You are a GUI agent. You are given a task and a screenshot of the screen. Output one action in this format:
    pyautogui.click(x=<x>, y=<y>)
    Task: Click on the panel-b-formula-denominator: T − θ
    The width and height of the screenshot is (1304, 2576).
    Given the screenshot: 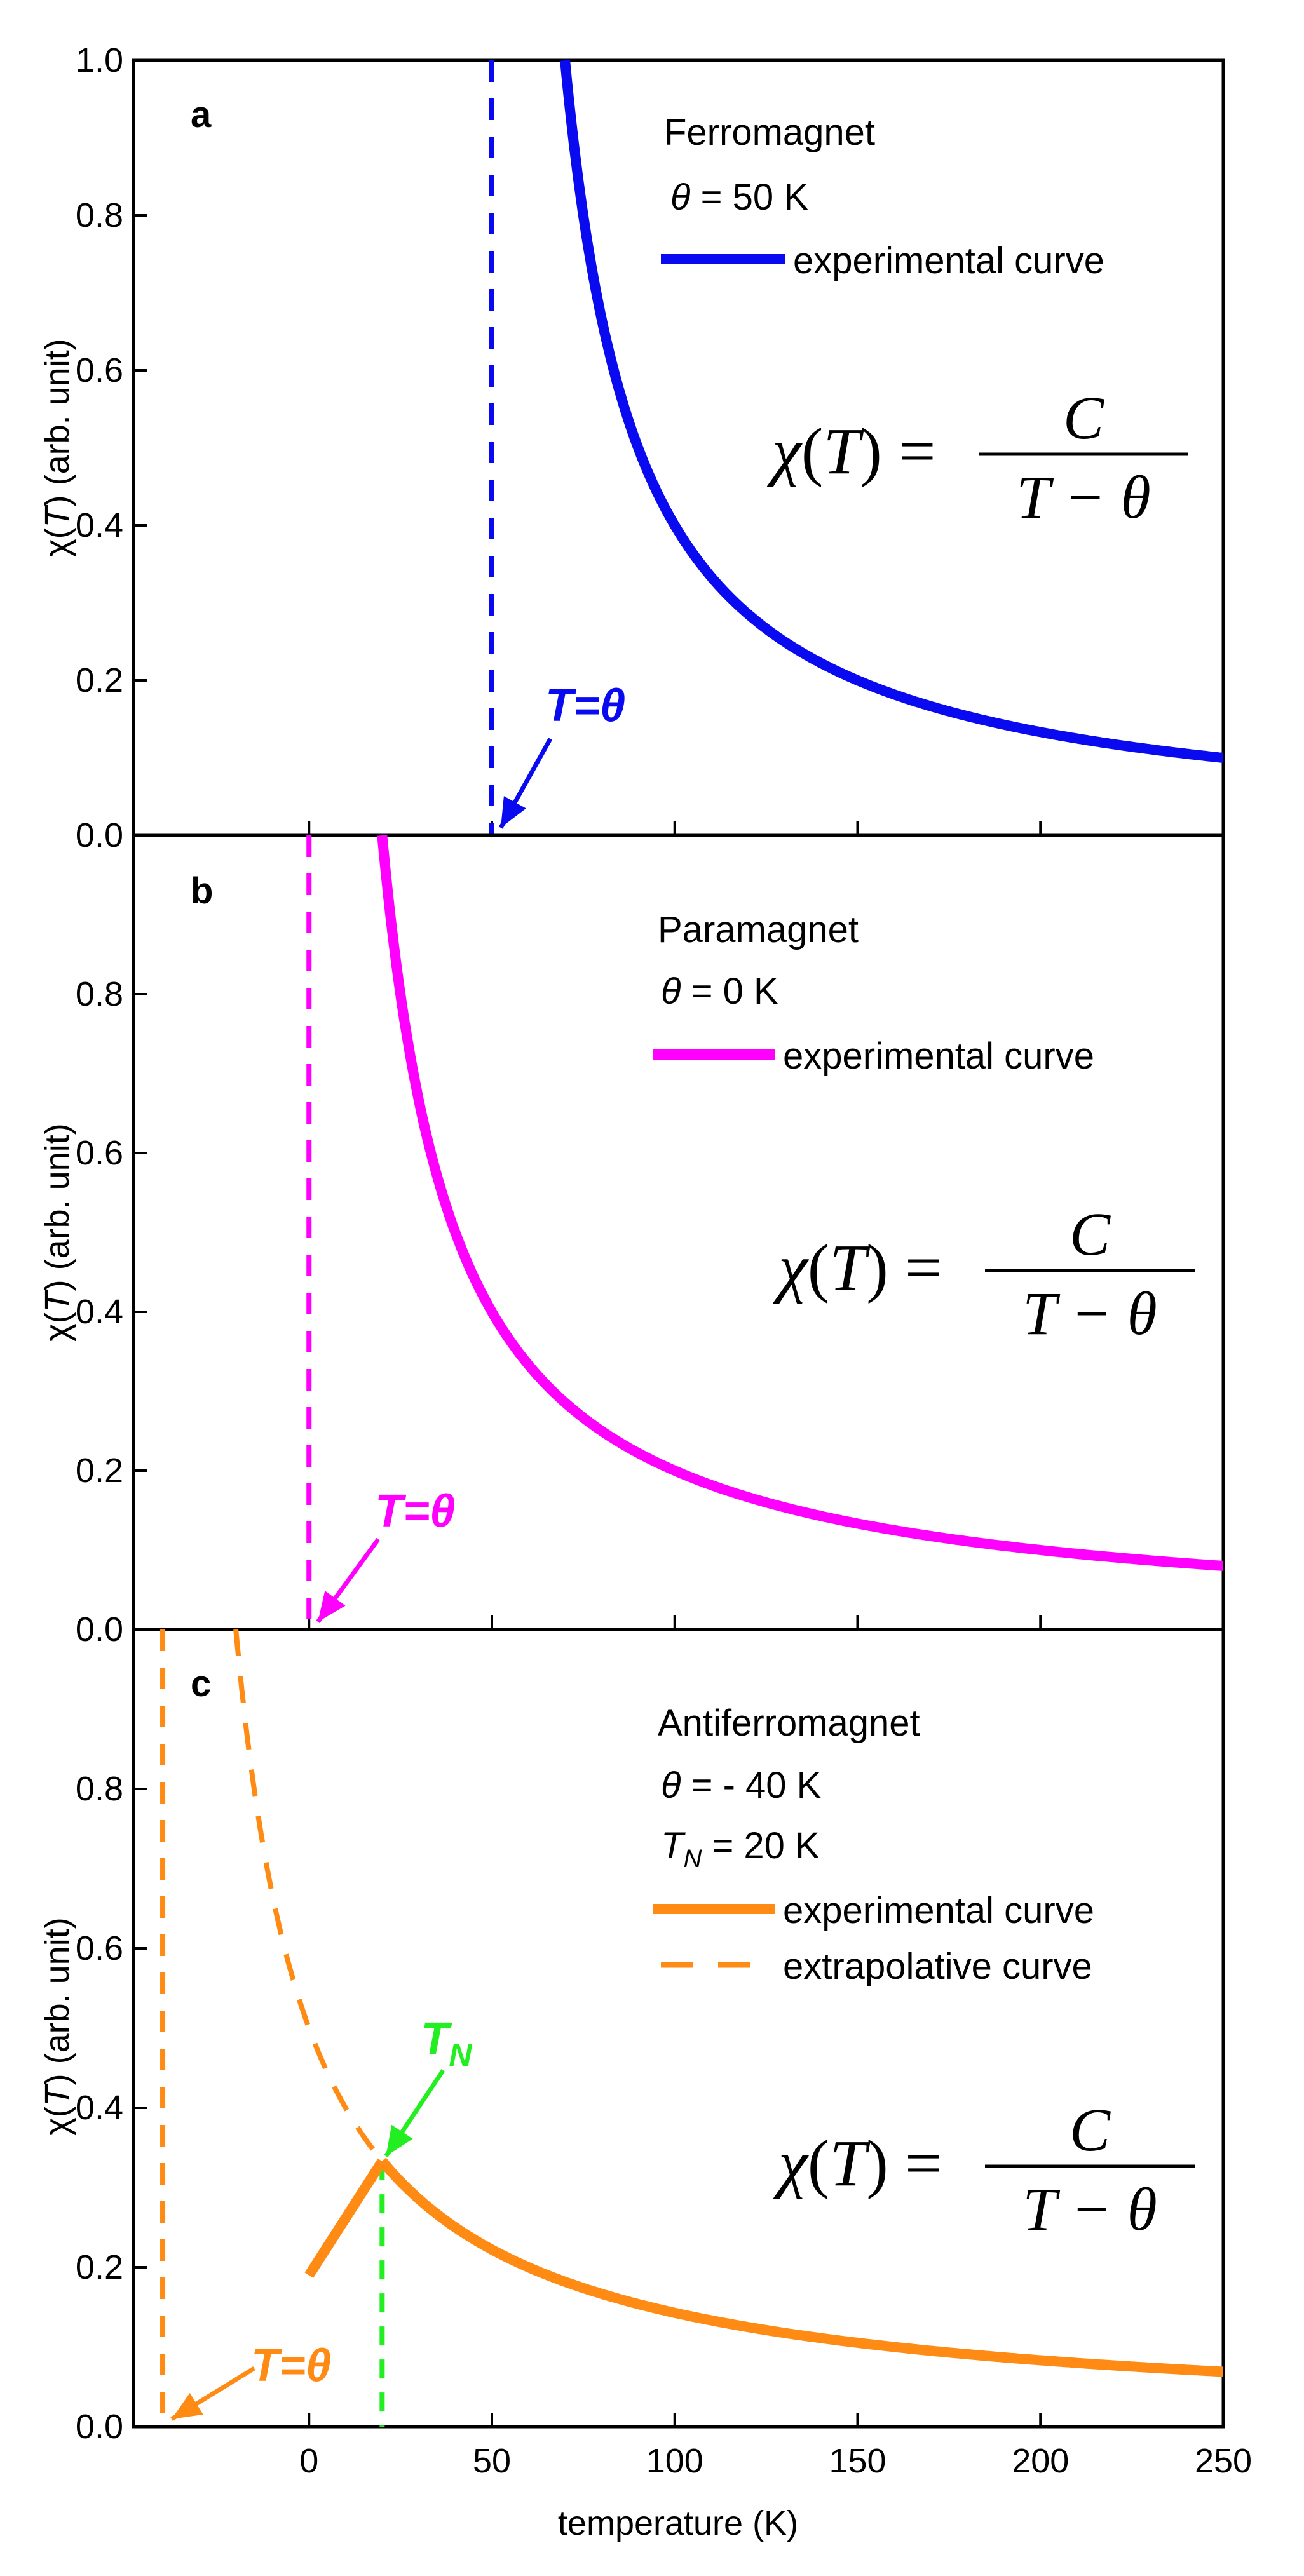 What is the action you would take?
    pyautogui.click(x=1089, y=1313)
    